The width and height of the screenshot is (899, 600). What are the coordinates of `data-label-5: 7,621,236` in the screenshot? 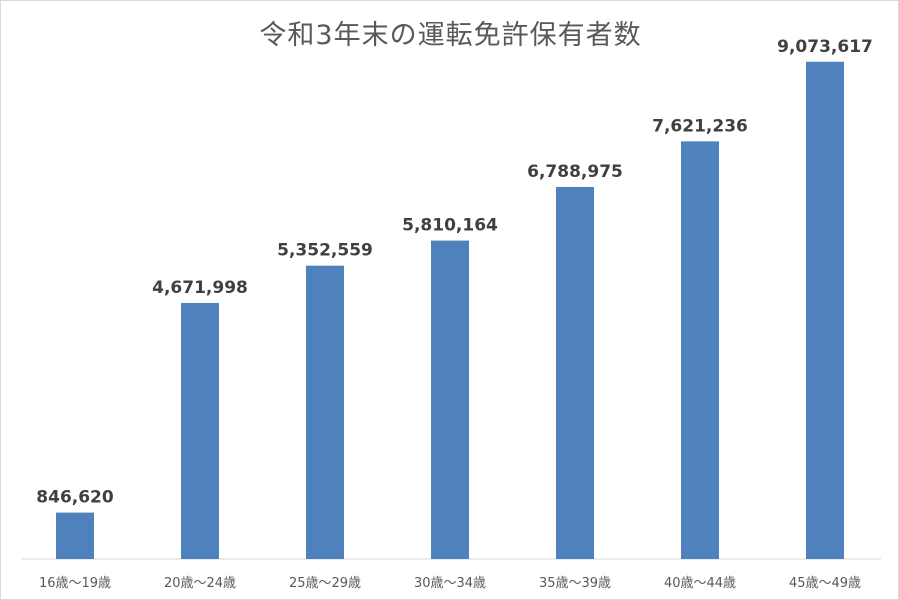 It's located at (700, 126).